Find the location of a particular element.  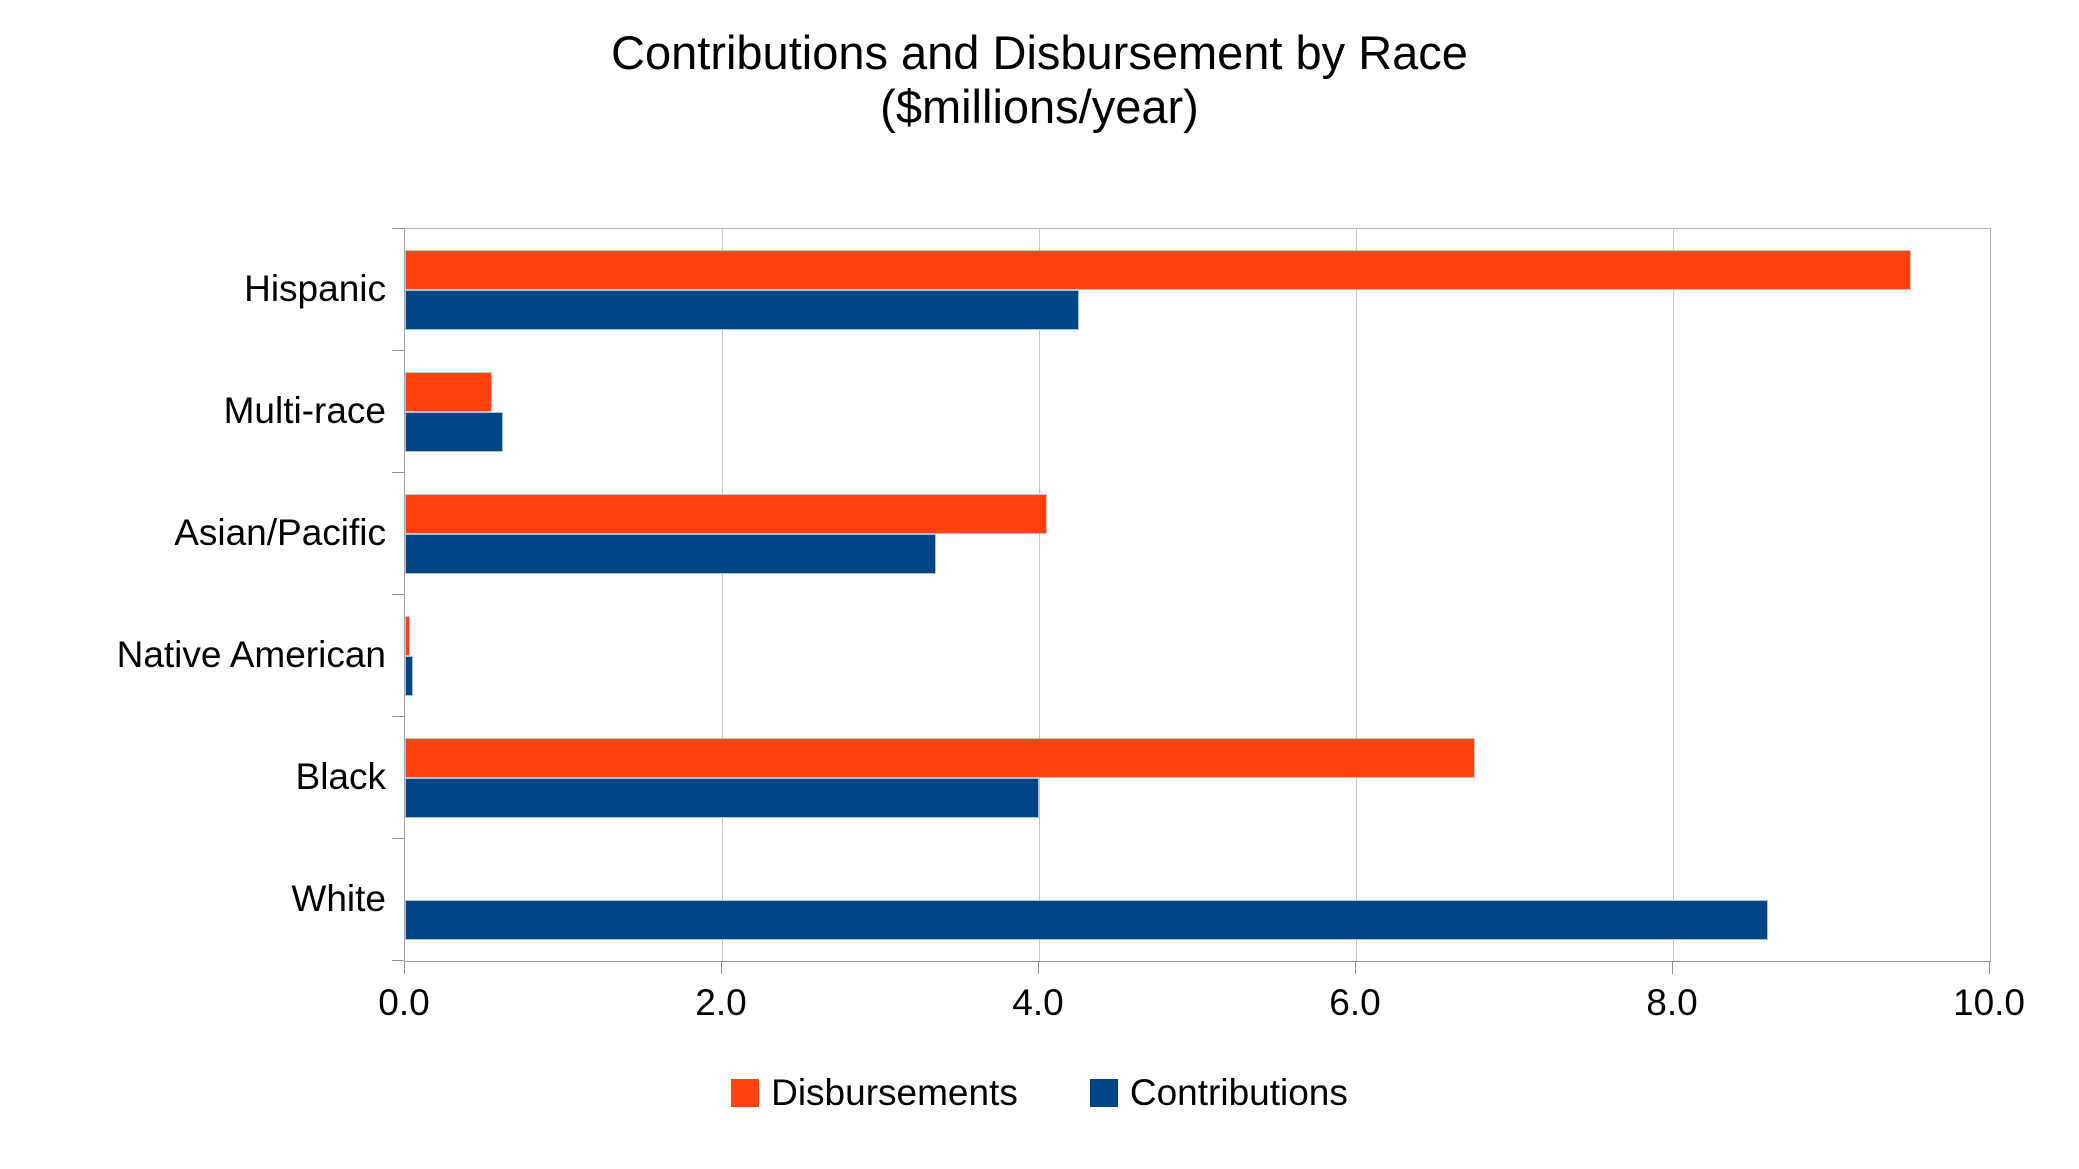

legend-entry-contributions: Contributions is located at coordinates (1218, 1093).